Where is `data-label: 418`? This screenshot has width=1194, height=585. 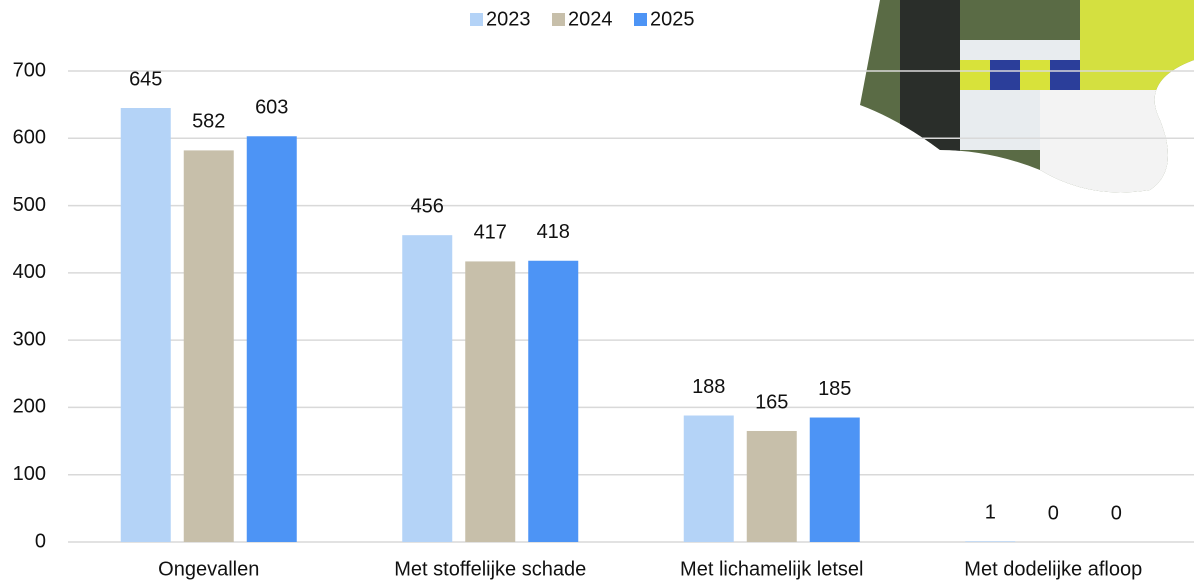
data-label: 418 is located at coordinates (553, 232).